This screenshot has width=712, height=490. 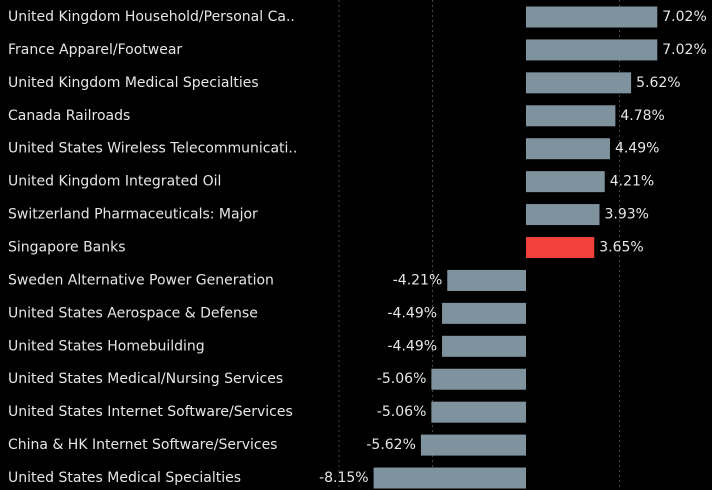 What do you see at coordinates (344, 478) in the screenshot?
I see `value-label: -8.15%` at bounding box center [344, 478].